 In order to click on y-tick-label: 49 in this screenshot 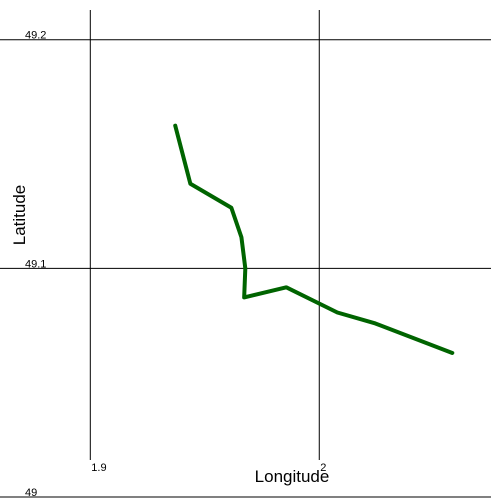, I will do `click(31, 493)`.